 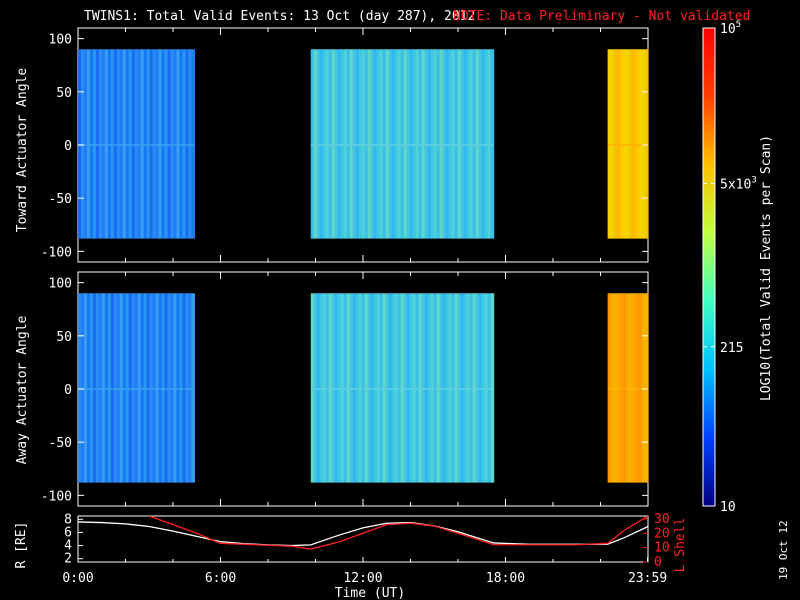 I want to click on time-tick-label: 23:59, so click(x=647, y=578).